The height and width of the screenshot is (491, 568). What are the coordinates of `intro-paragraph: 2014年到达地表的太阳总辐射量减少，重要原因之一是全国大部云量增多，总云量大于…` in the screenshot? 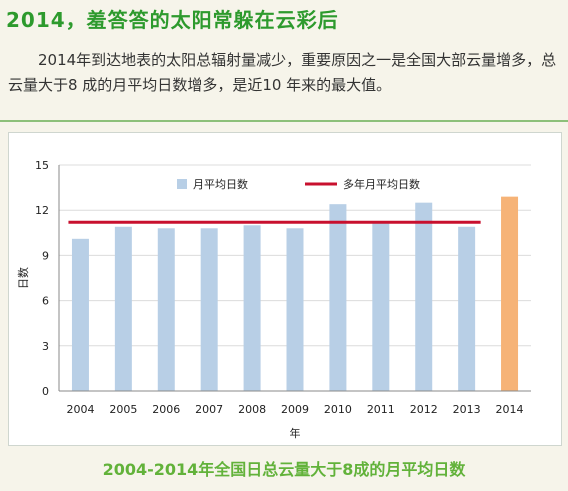 It's located at (282, 72).